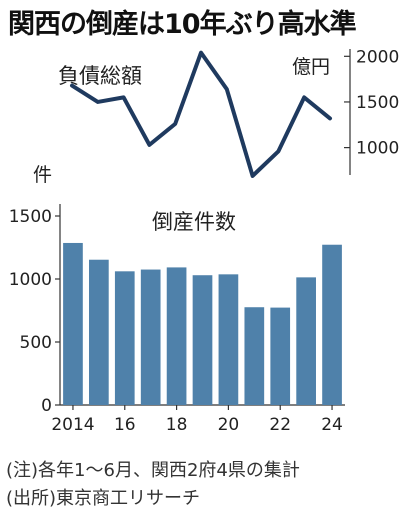 The height and width of the screenshot is (512, 403). What do you see at coordinates (306, 341) in the screenshot?
I see `bar-2023` at bounding box center [306, 341].